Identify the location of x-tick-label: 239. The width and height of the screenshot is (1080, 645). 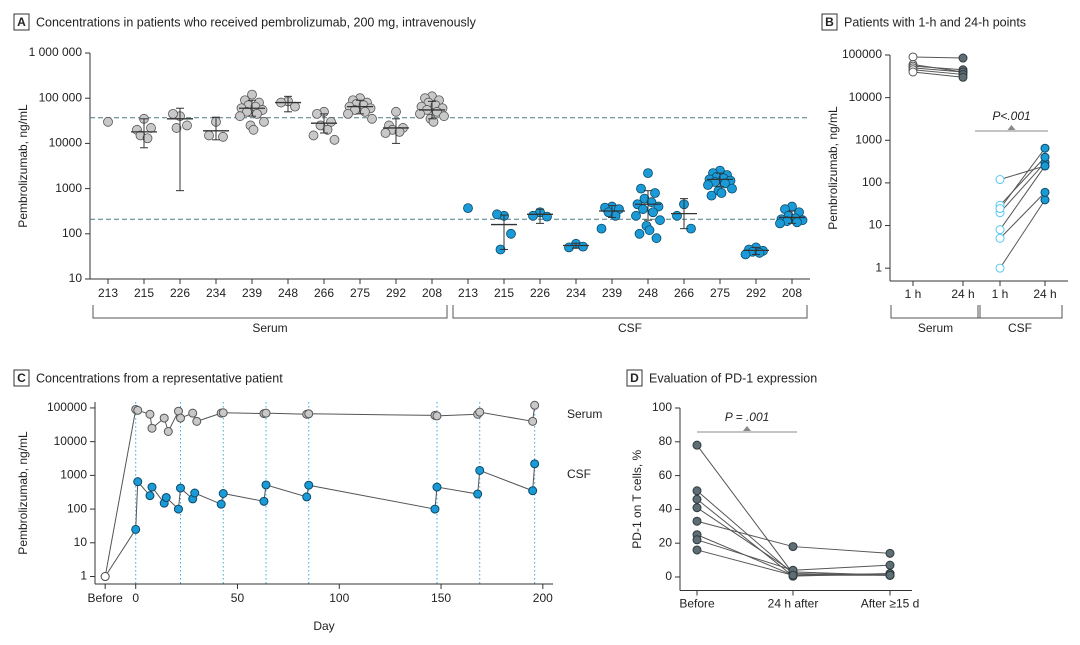
(252, 293).